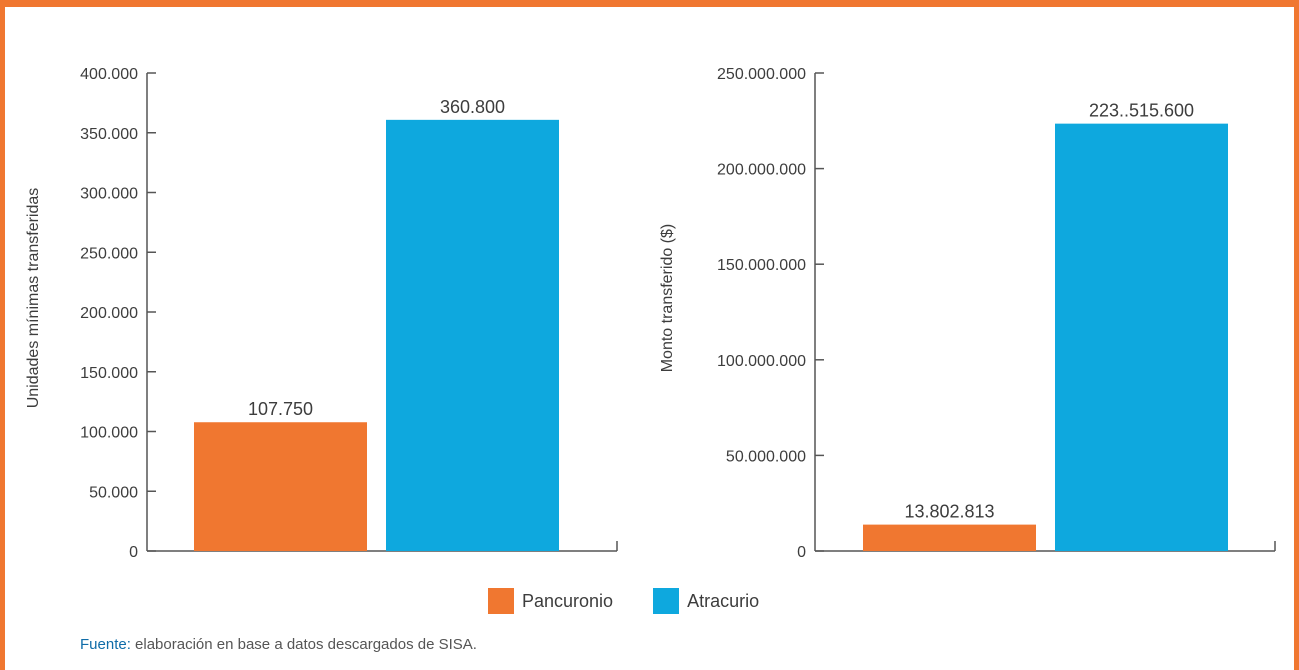 The width and height of the screenshot is (1299, 670). I want to click on data-label-pancuronio: 13.802.813, so click(949, 512).